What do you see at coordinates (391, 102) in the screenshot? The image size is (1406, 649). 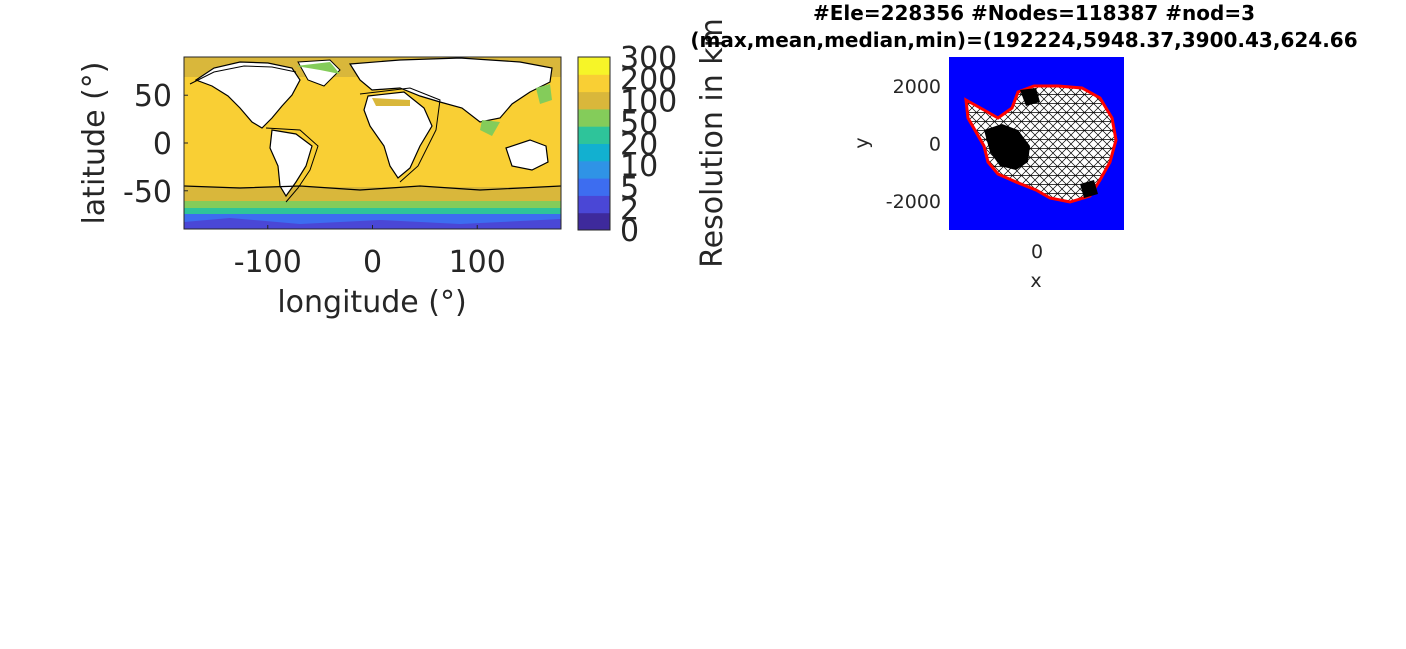 I see `sahara-band` at bounding box center [391, 102].